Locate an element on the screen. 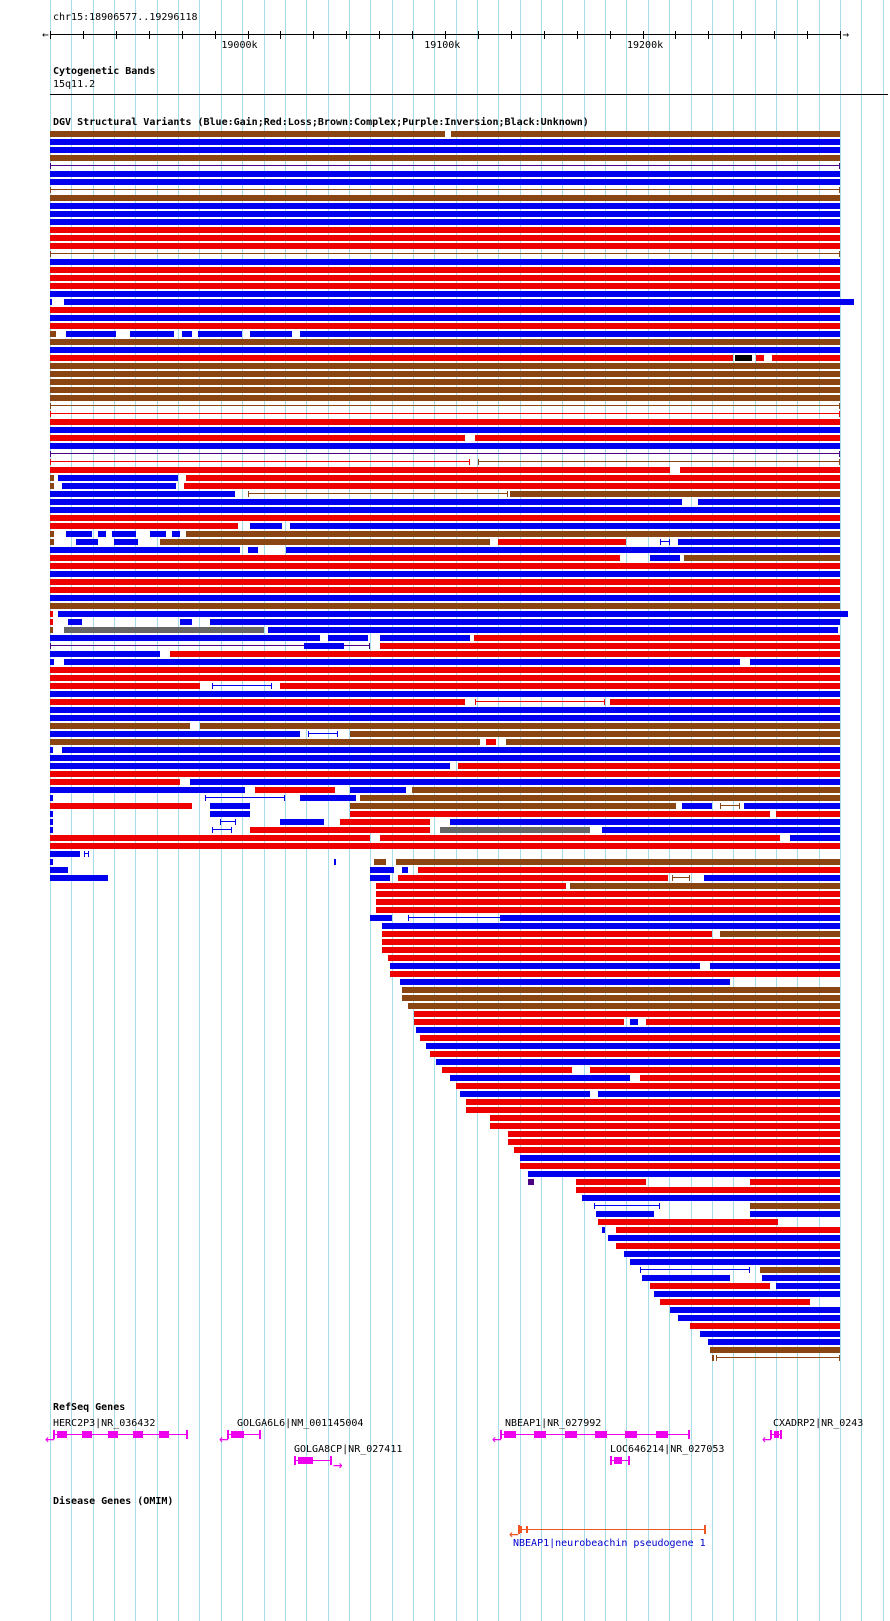 Image resolution: width=890 pixels, height=1621 pixels. gene-label: GOLGA8CP|NR_027411 is located at coordinates (348, 1449).